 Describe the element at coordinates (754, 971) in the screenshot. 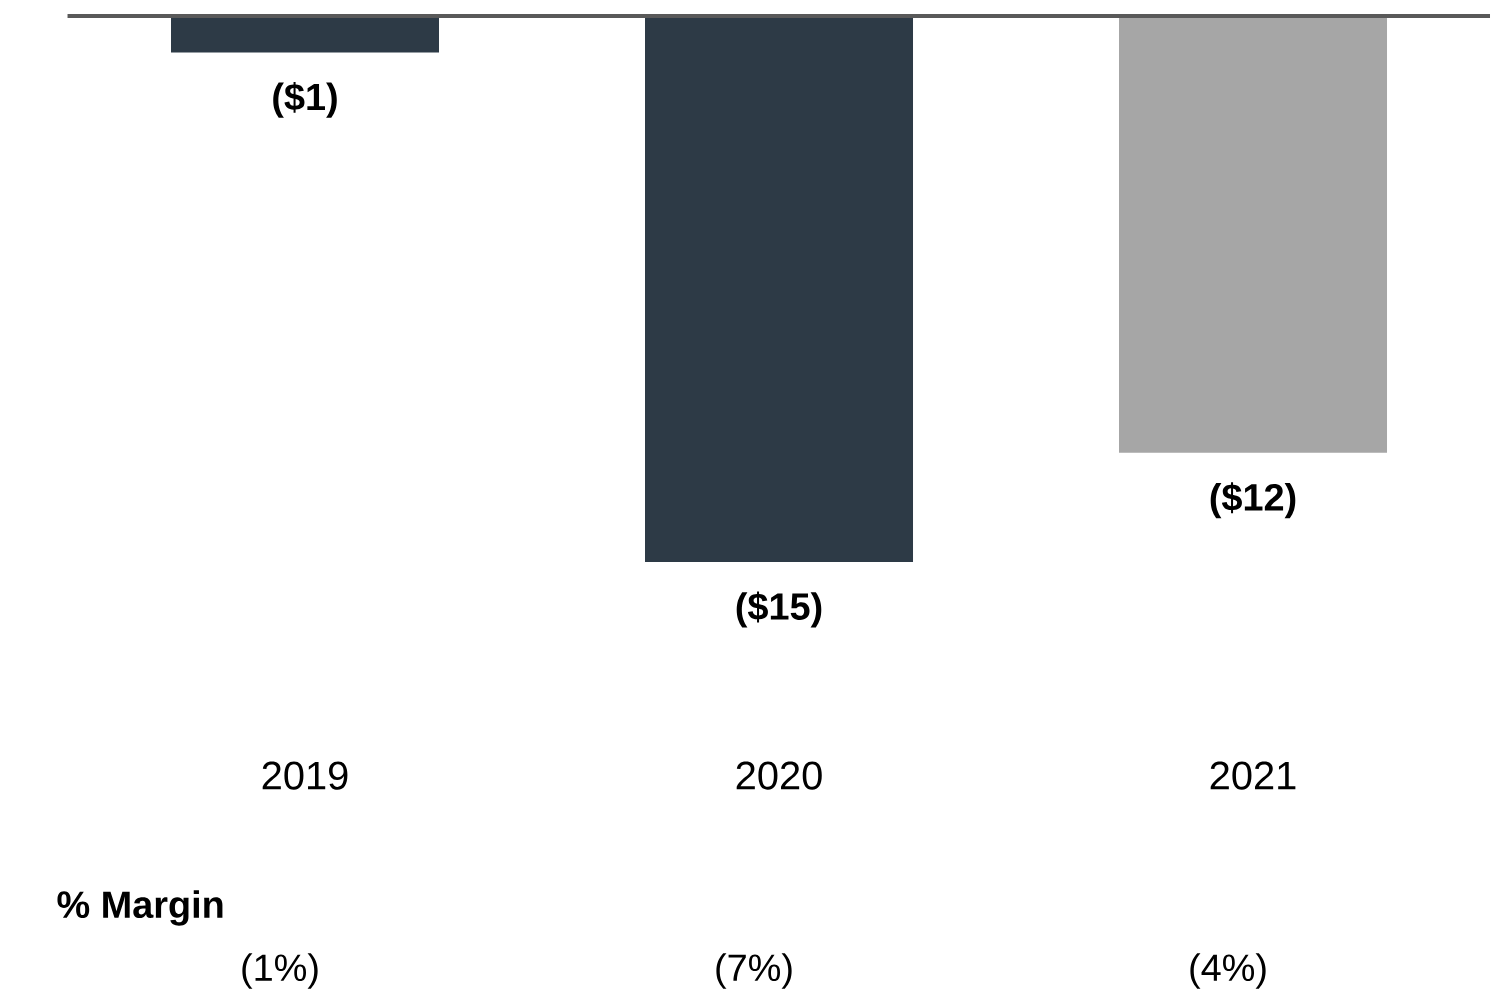

I see `text: (7%)` at that location.